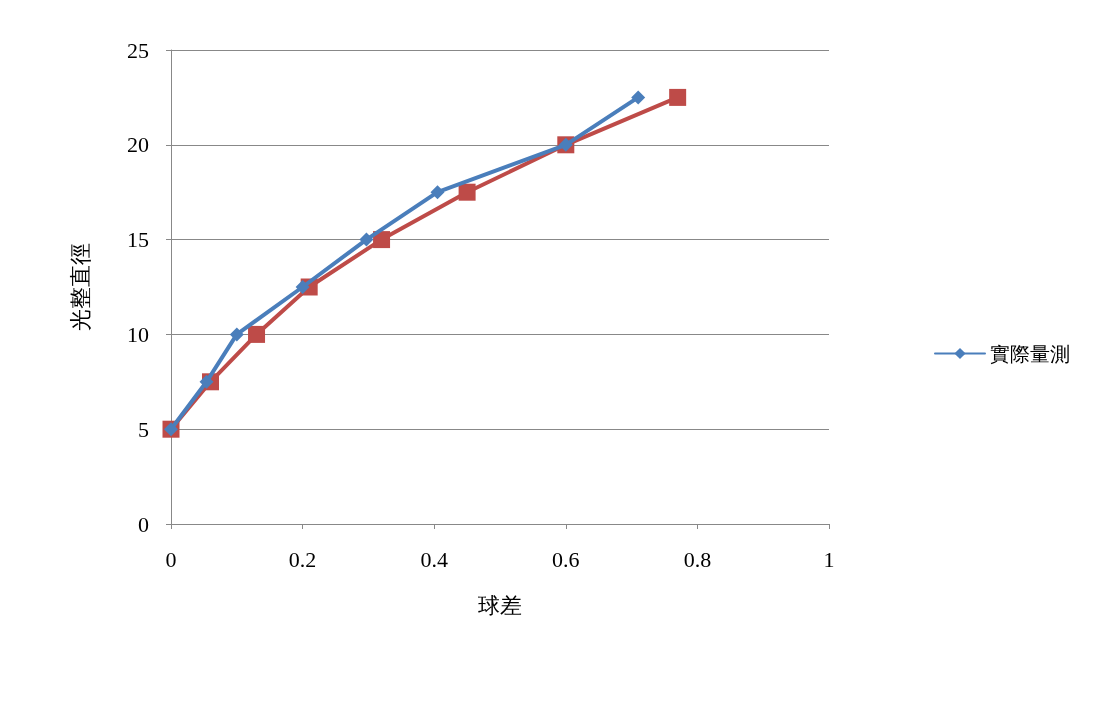 The image size is (1093, 707). What do you see at coordinates (138, 334) in the screenshot?
I see `y-tick-label: 10` at bounding box center [138, 334].